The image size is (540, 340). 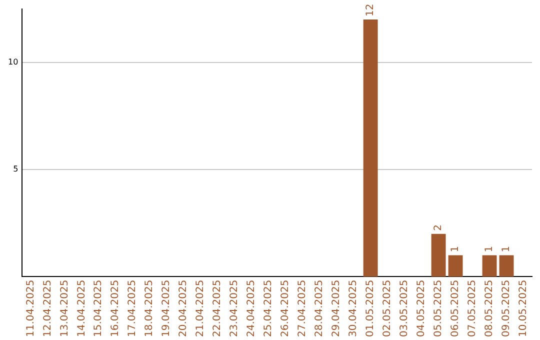 What do you see at coordinates (132, 309) in the screenshot?
I see `x-tick-label: 17.04.2025` at bounding box center [132, 309].